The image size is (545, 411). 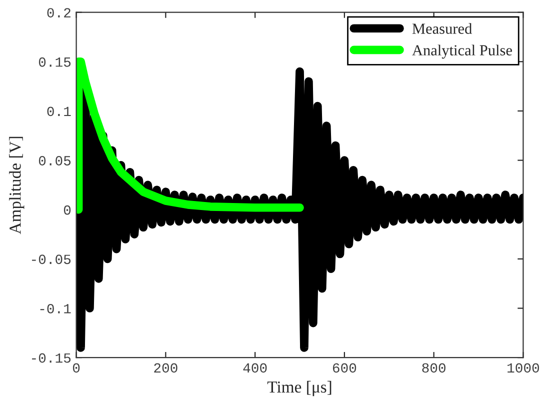 What do you see at coordinates (59, 111) in the screenshot?
I see `y-tick-label: 0.1` at bounding box center [59, 111].